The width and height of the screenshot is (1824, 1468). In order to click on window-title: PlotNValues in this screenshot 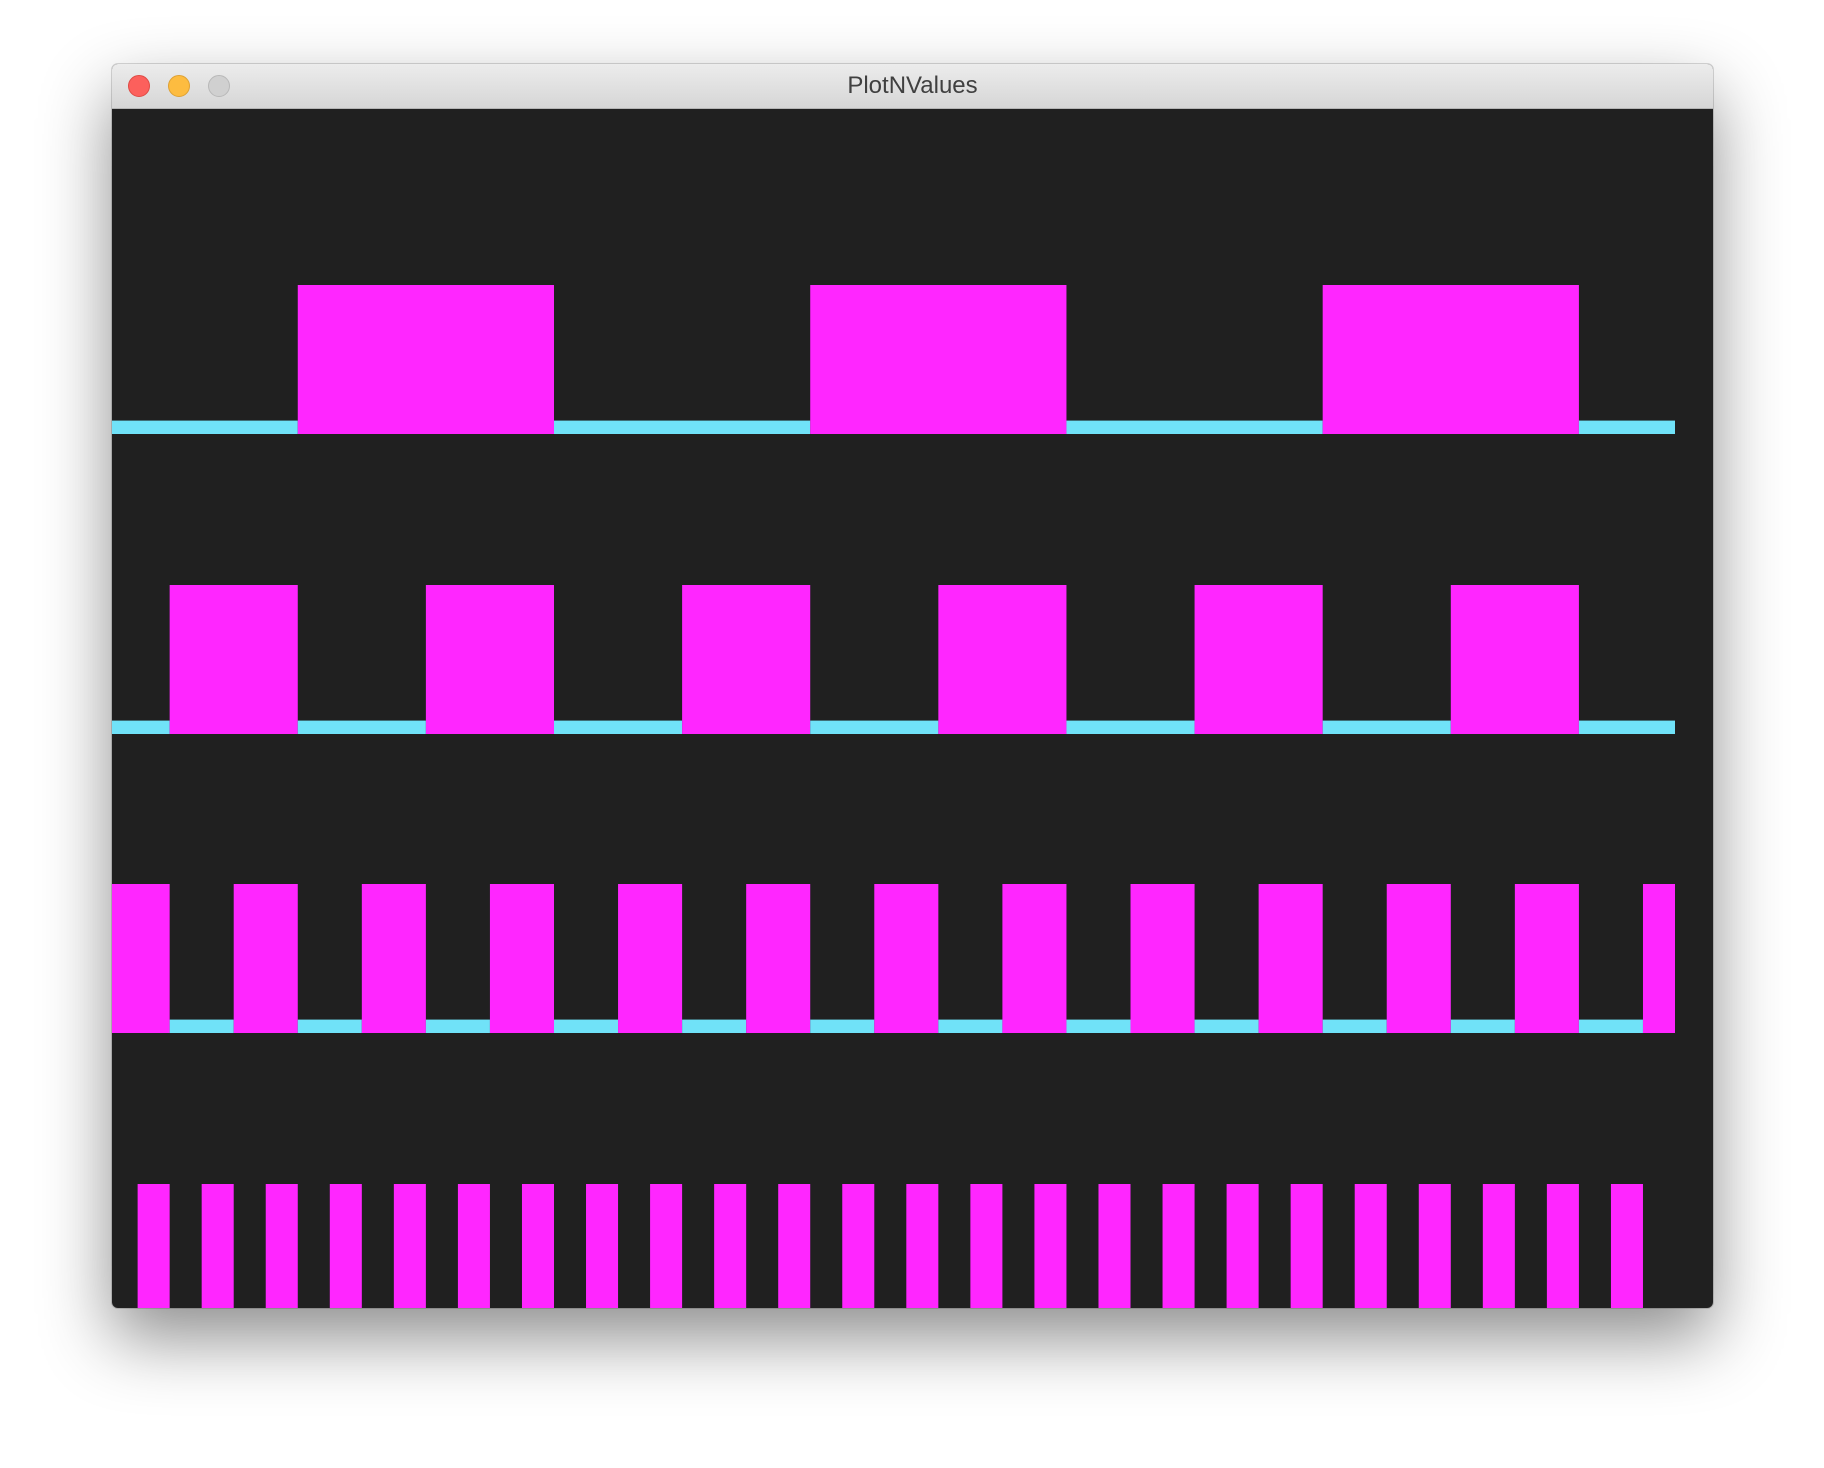, I will do `click(912, 85)`.